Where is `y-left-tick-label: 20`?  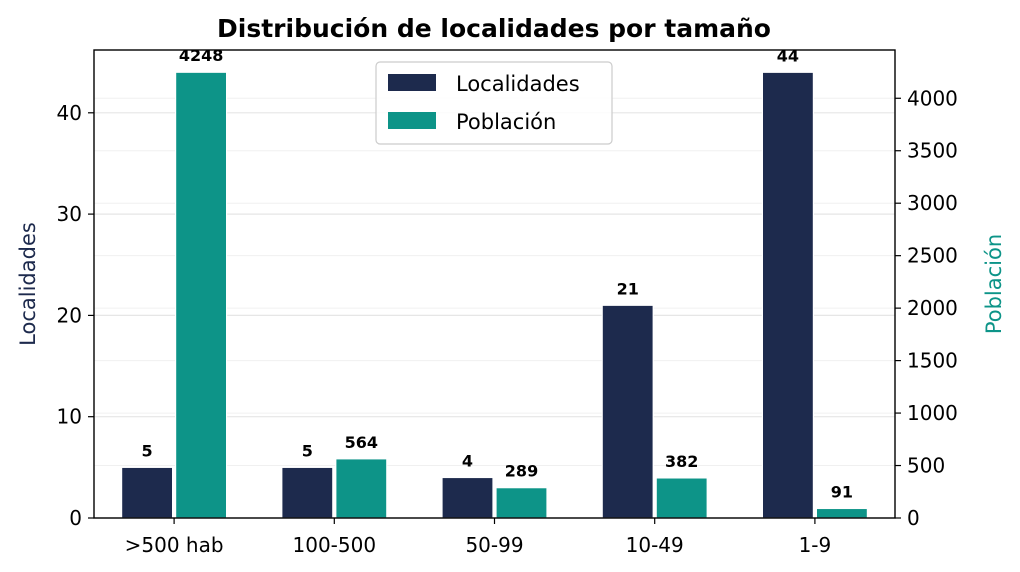
y-left-tick-label: 20 is located at coordinates (69, 315).